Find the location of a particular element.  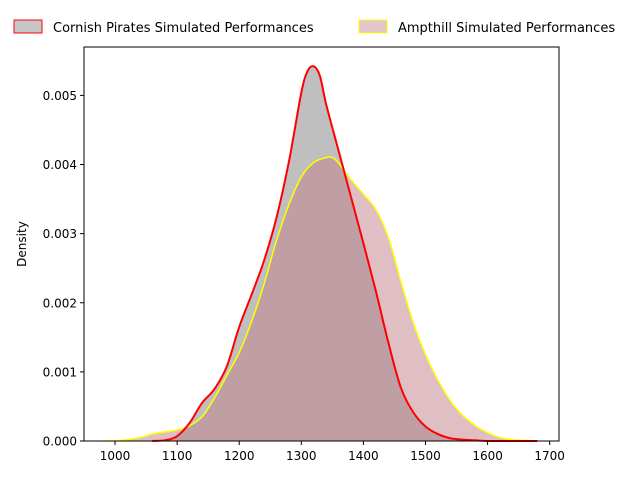

legend-entry-ampthill: Ampthill Simulated Performances is located at coordinates (486, 27).